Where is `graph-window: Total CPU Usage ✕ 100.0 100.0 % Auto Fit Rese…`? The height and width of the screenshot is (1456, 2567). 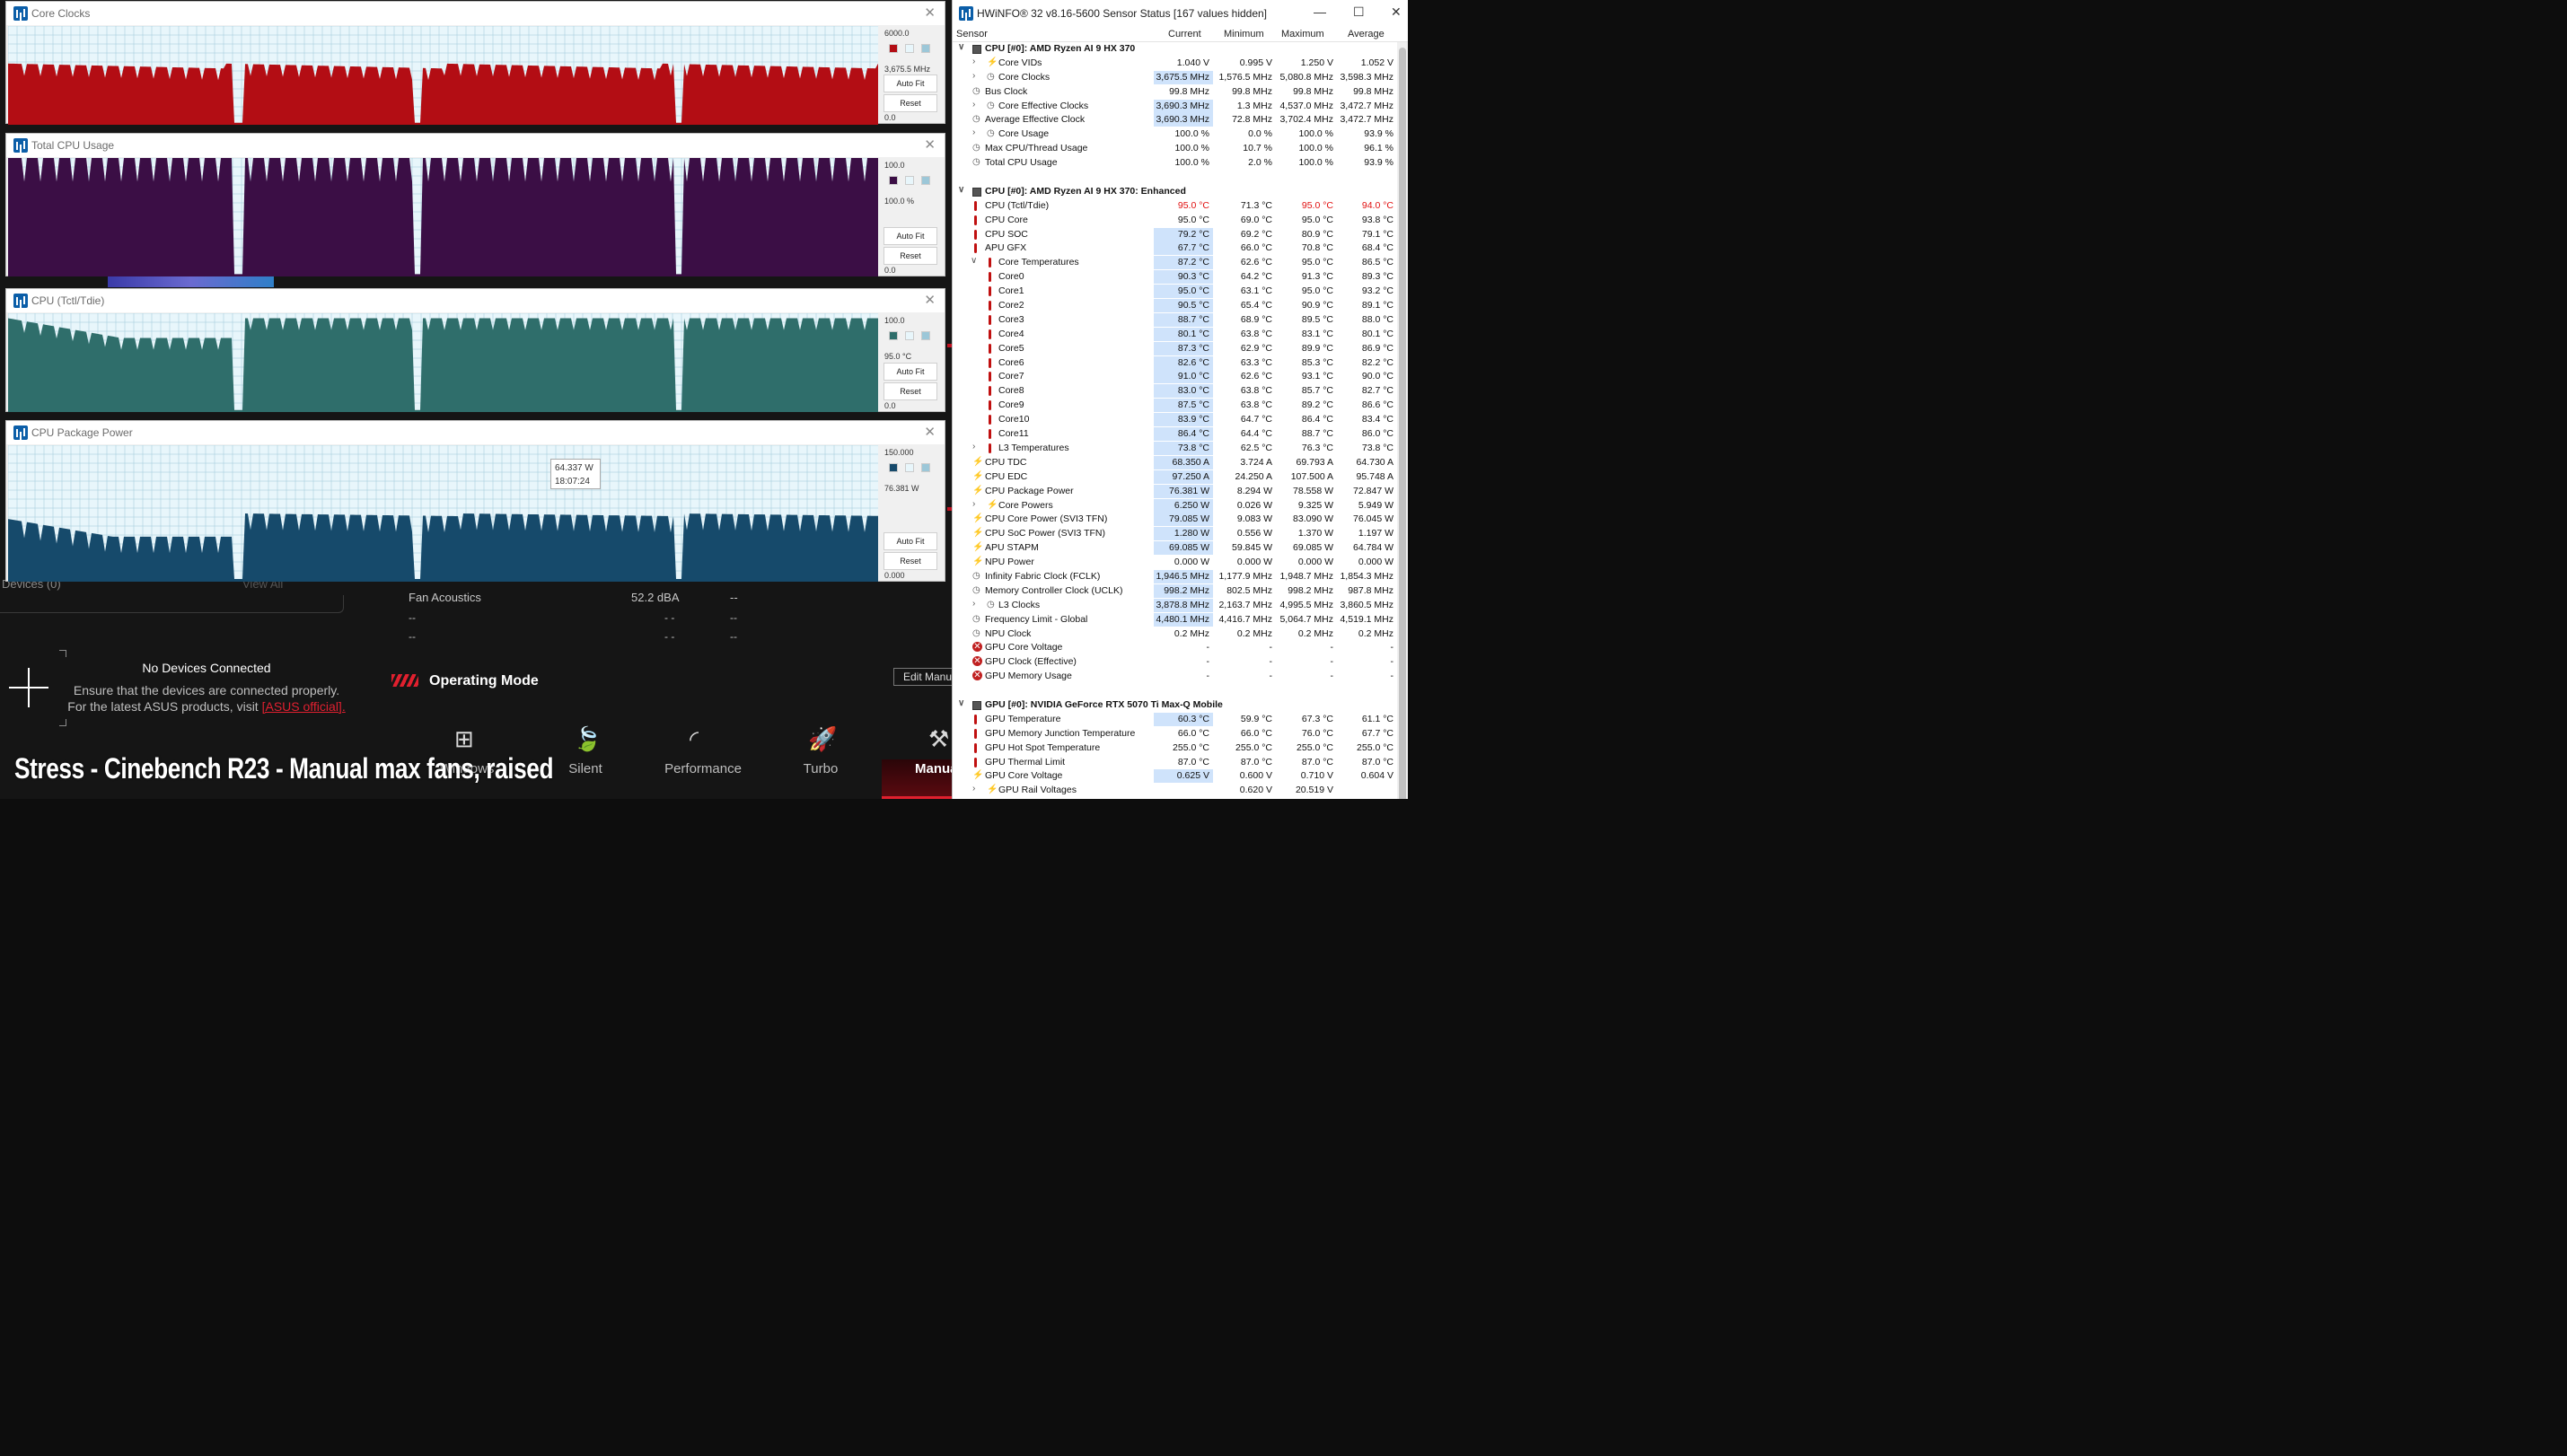 graph-window: Total CPU Usage ✕ 100.0 100.0 % Auto Fit Rese… is located at coordinates (475, 205).